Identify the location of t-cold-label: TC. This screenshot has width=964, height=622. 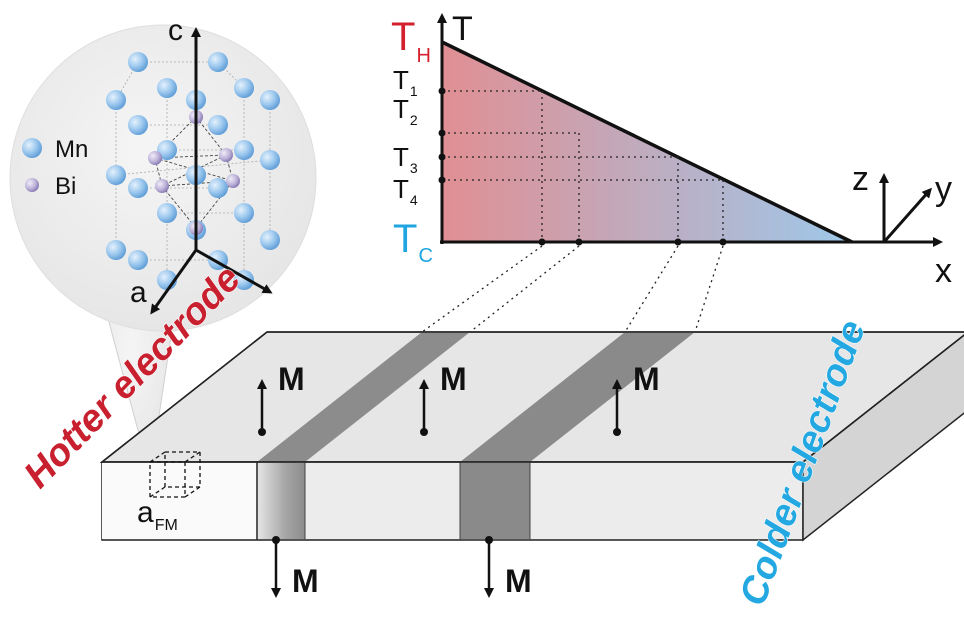
(413, 242).